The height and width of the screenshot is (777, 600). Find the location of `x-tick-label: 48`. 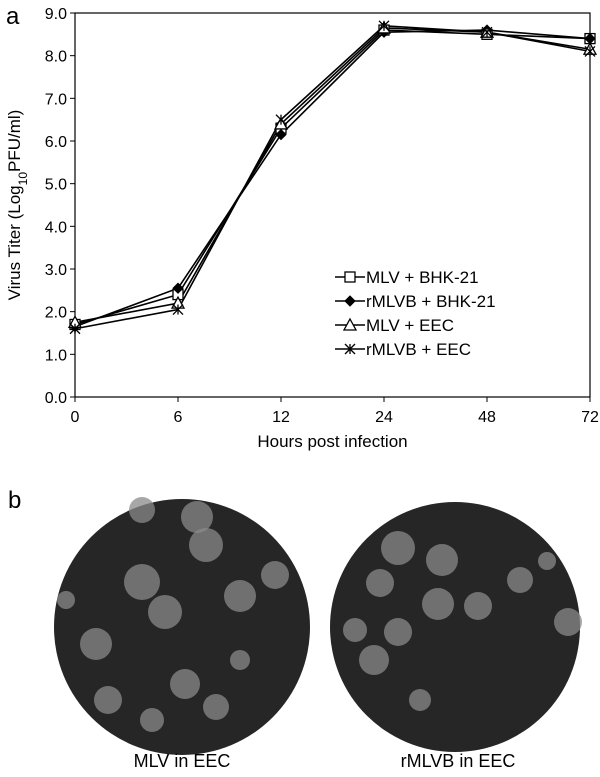

x-tick-label: 48 is located at coordinates (487, 417).